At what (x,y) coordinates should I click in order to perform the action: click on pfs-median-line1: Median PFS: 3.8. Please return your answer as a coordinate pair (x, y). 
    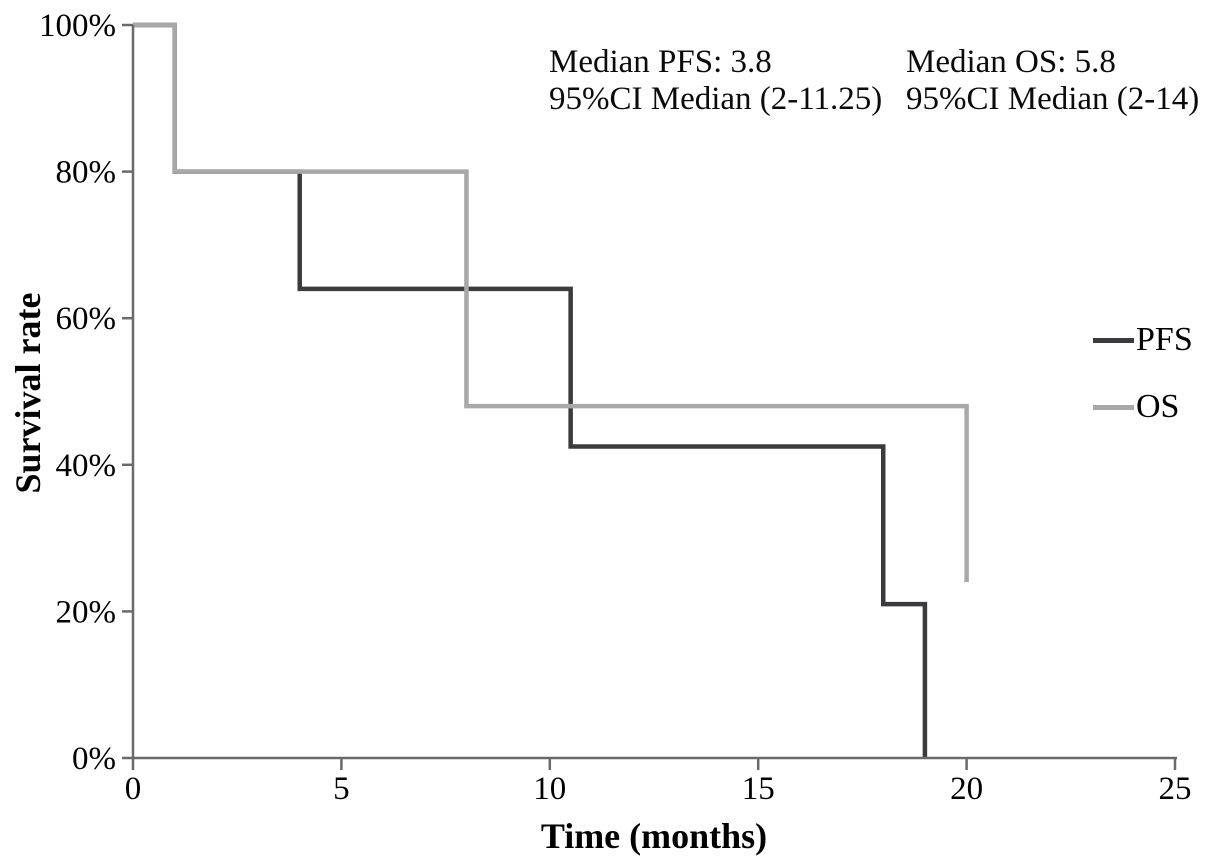
    Looking at the image, I should click on (660, 62).